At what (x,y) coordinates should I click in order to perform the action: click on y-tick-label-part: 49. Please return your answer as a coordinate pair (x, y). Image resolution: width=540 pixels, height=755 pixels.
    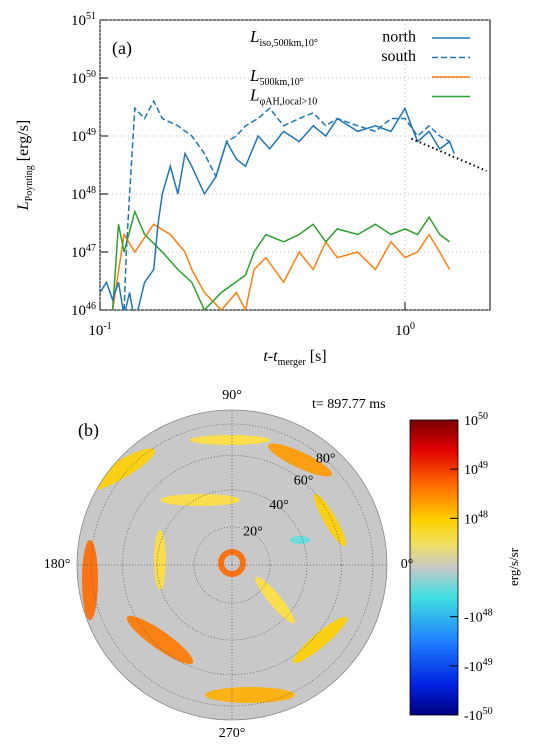
    Looking at the image, I should click on (91, 132).